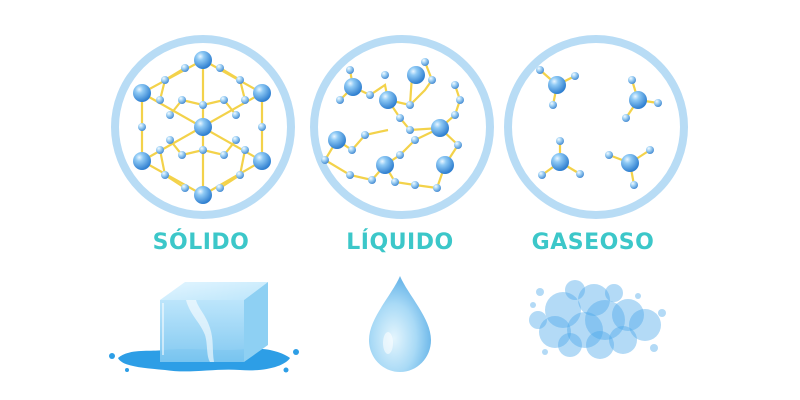 This screenshot has width=800, height=400. I want to click on gas-label: GASEOSO, so click(593, 242).